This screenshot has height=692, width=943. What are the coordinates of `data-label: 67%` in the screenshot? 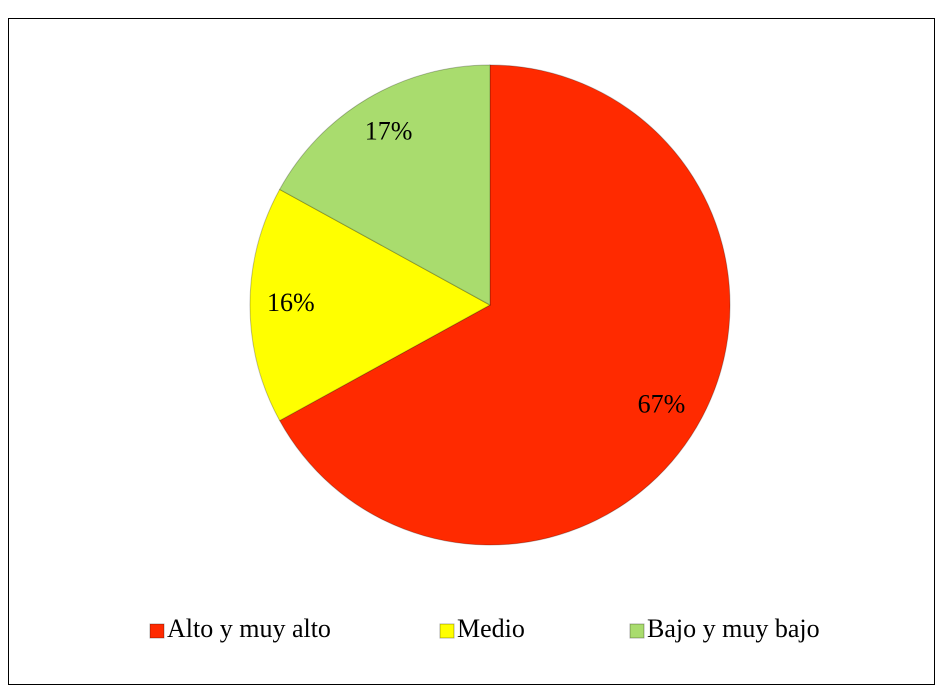 It's located at (662, 403).